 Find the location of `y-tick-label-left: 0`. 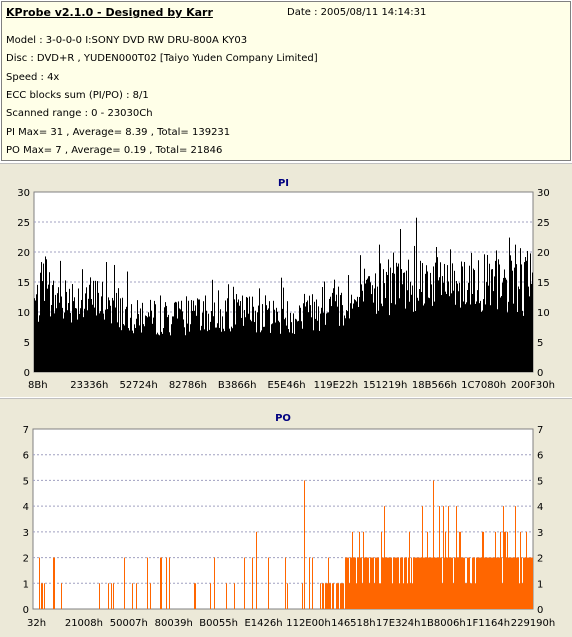

y-tick-label-left: 0 is located at coordinates (26, 610).